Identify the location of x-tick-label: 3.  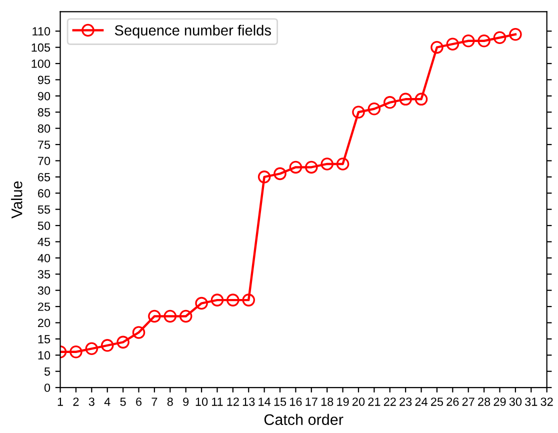
(91, 402).